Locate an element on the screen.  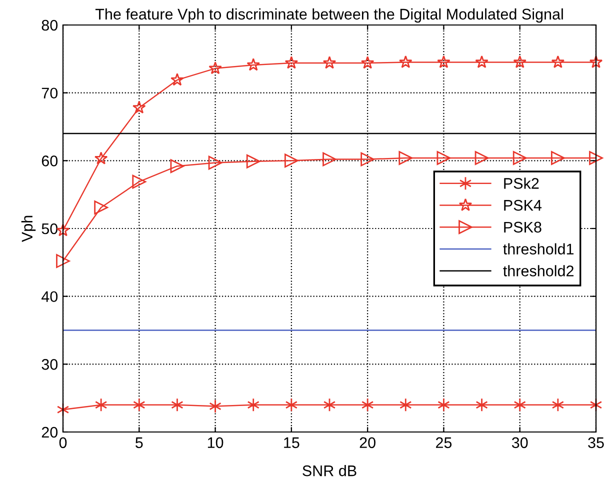
y-tick-label: 60 is located at coordinates (50, 161).